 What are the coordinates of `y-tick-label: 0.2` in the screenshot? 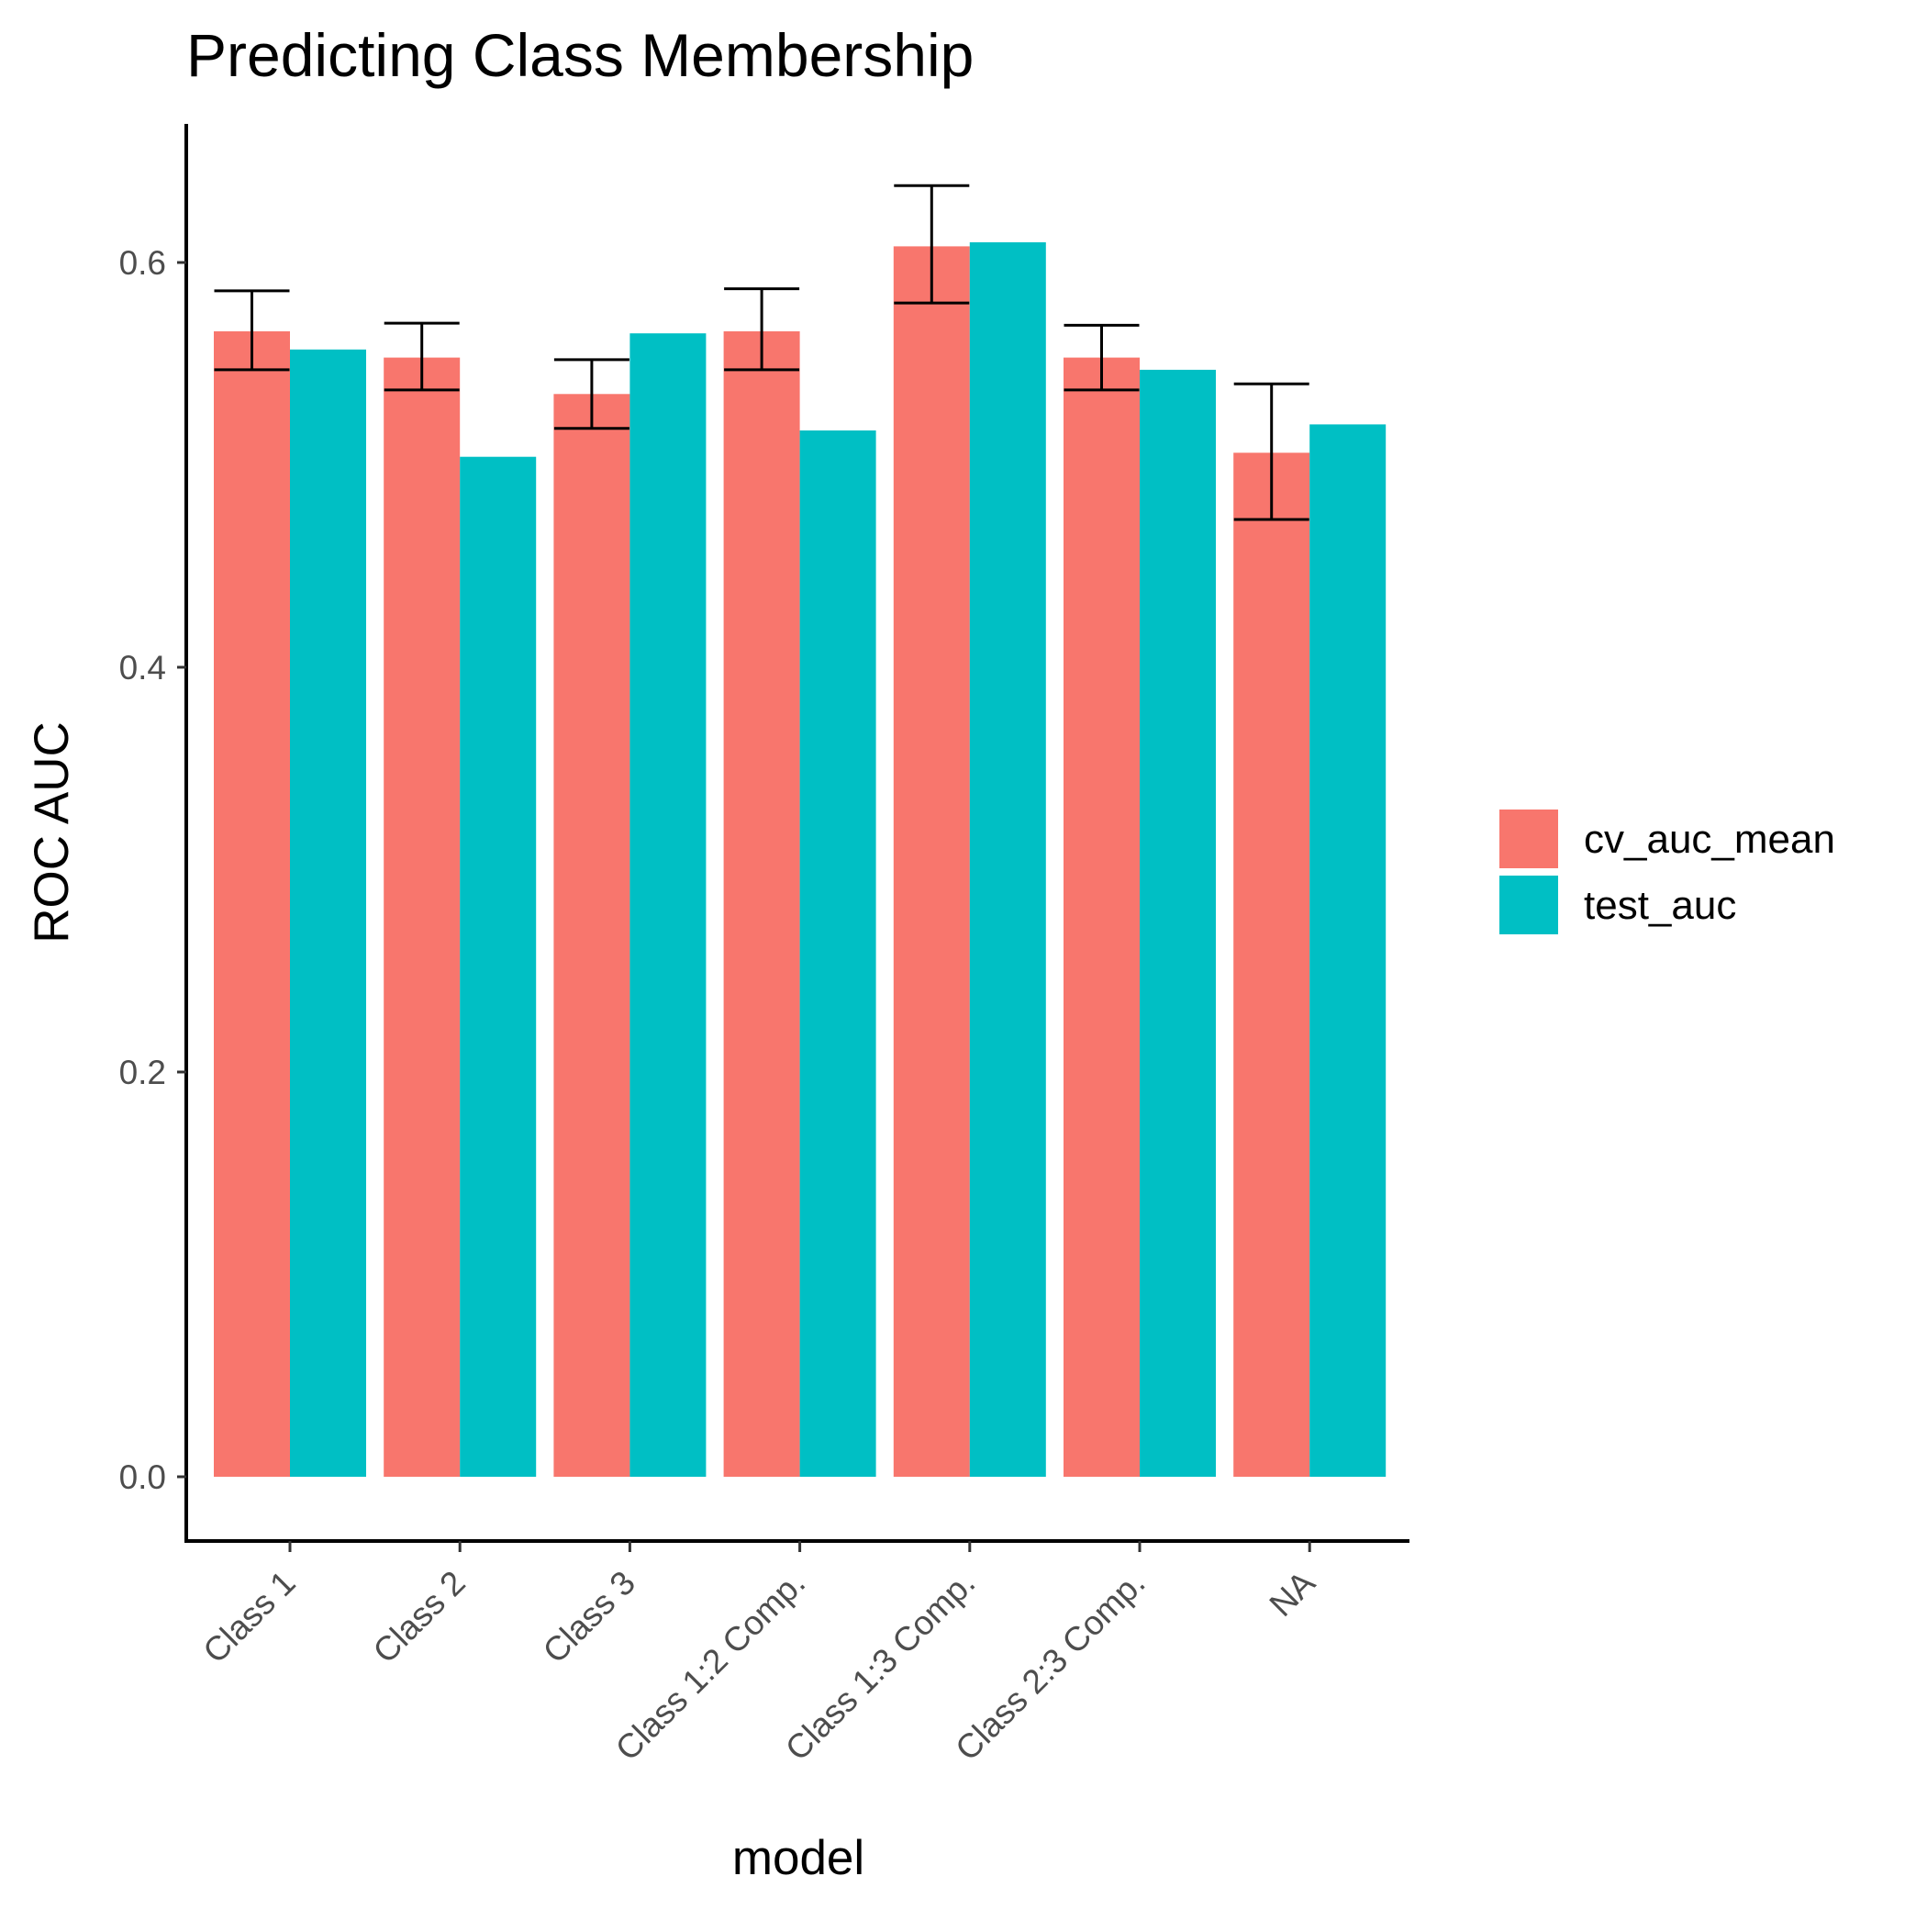 It's located at (142, 1072).